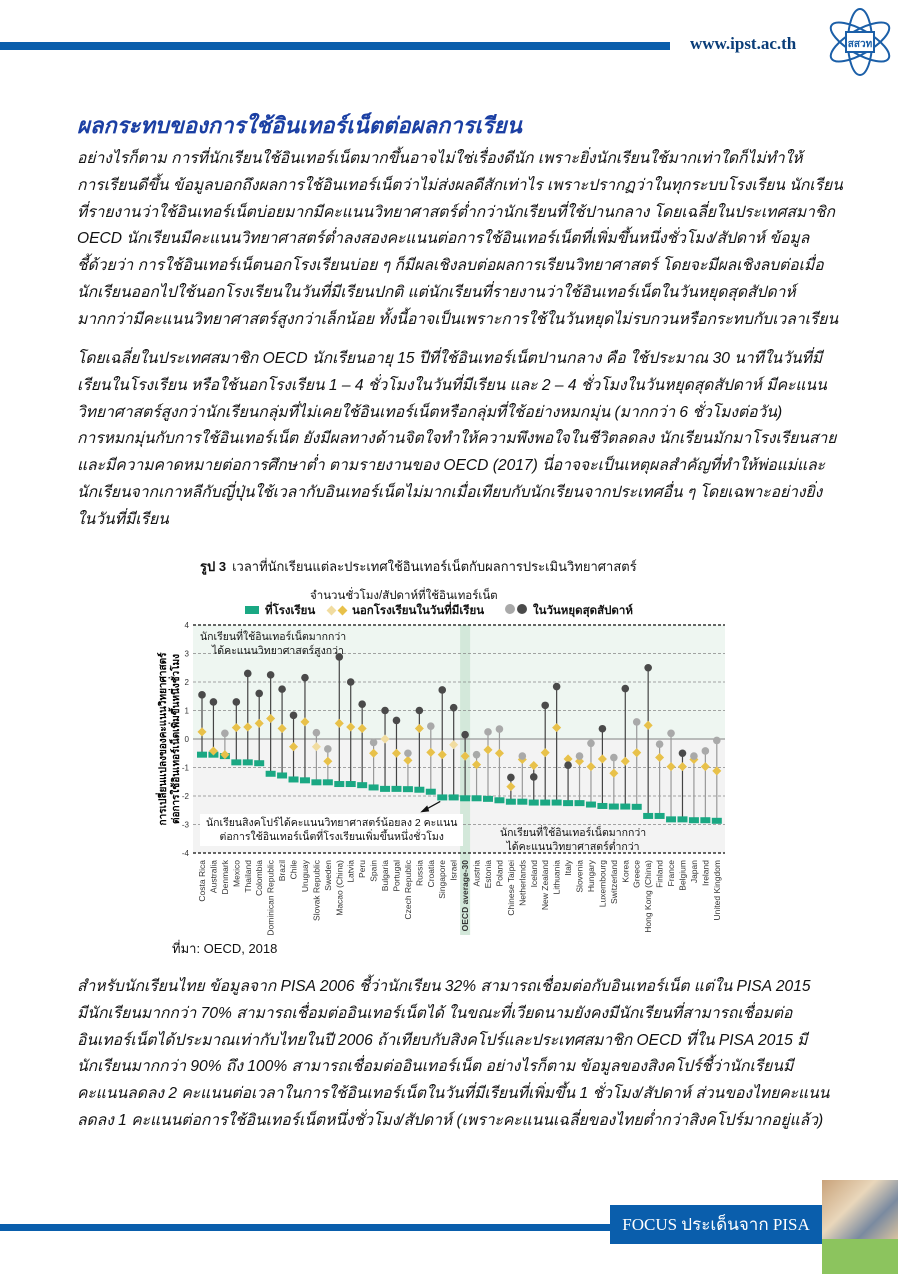  What do you see at coordinates (419, 873) in the screenshot?
I see `country-label: Russia` at bounding box center [419, 873].